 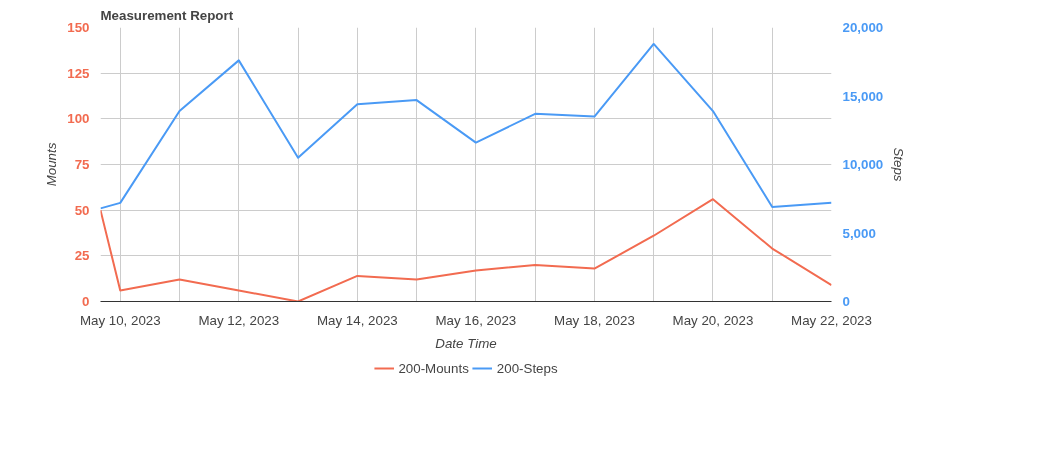 What do you see at coordinates (846, 301) in the screenshot?
I see `y2-tick-label: 0` at bounding box center [846, 301].